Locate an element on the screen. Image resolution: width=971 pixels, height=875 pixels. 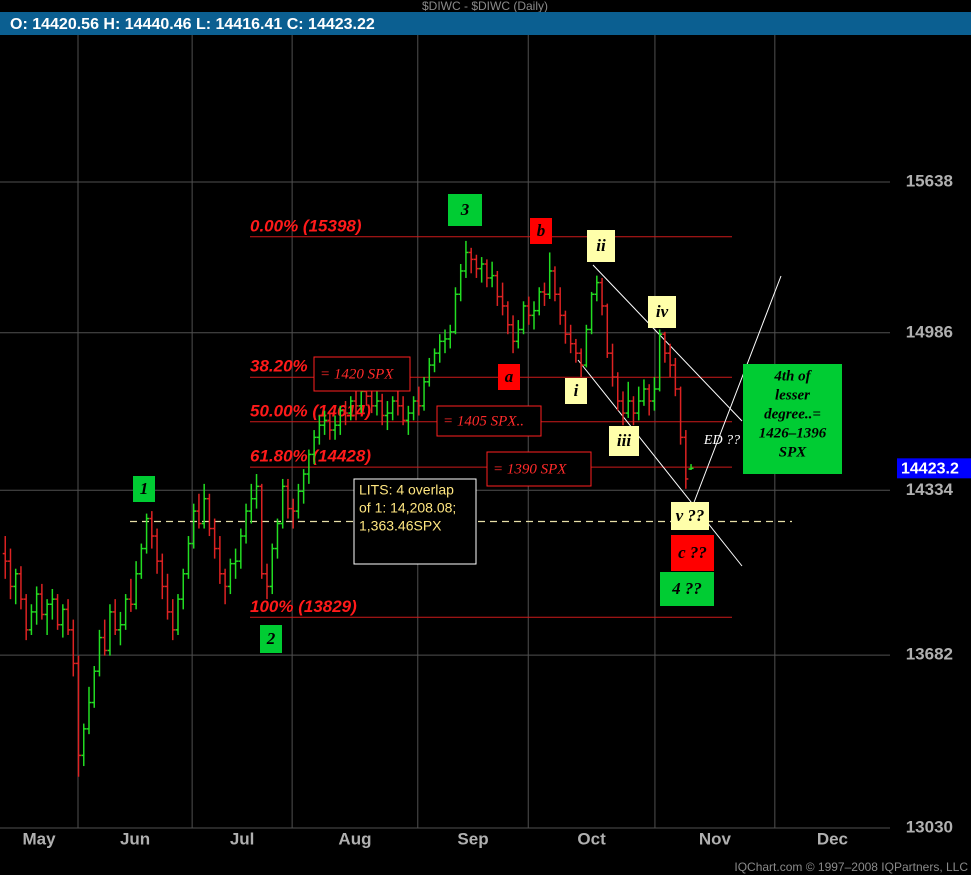
annotation-text: ii is located at coordinates (601, 245).